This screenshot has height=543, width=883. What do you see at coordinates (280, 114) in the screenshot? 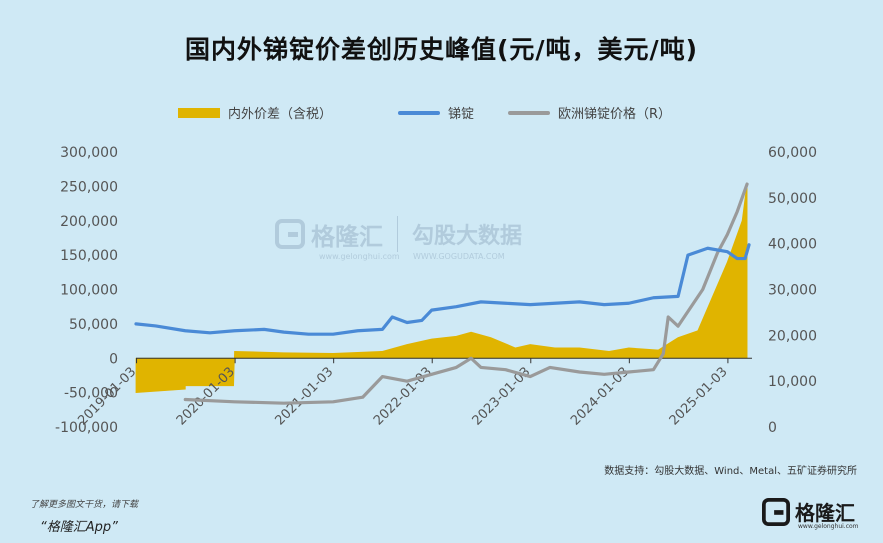
I see `legend-label-spread: 内外价差（含税）` at bounding box center [280, 114].